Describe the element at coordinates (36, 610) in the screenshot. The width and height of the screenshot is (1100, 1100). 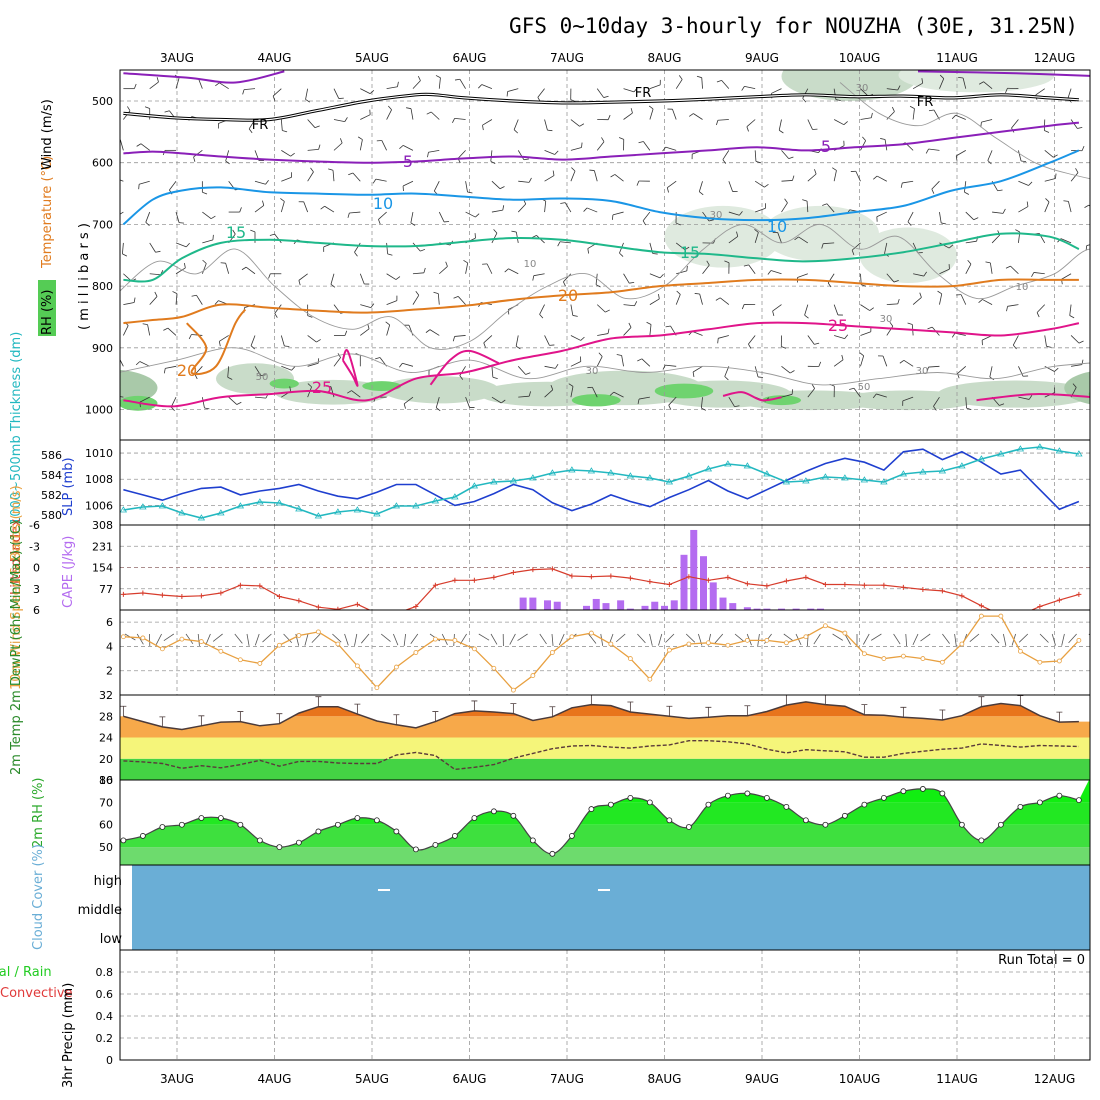
I see `li-tick: 6` at that location.